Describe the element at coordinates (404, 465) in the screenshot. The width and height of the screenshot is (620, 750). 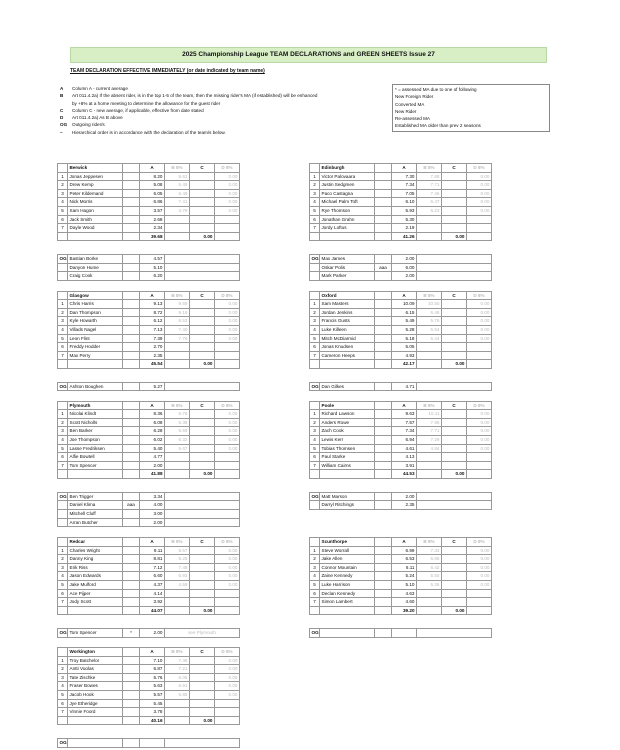
I see `average-a: 3.91` at that location.